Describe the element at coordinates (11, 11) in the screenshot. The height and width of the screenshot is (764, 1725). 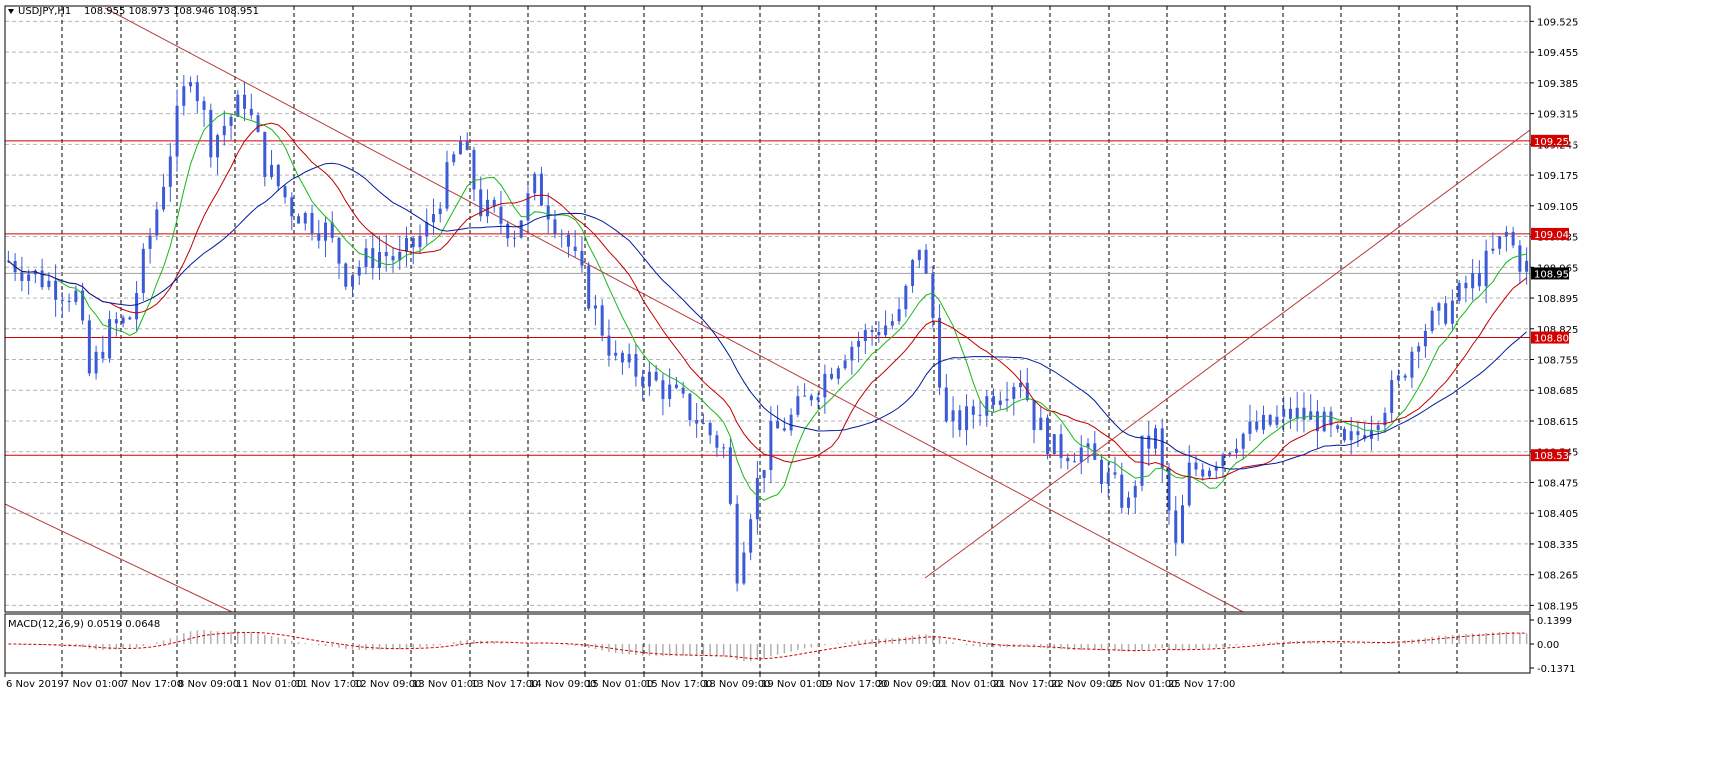
I see `symbol-dropdown-icon` at that location.